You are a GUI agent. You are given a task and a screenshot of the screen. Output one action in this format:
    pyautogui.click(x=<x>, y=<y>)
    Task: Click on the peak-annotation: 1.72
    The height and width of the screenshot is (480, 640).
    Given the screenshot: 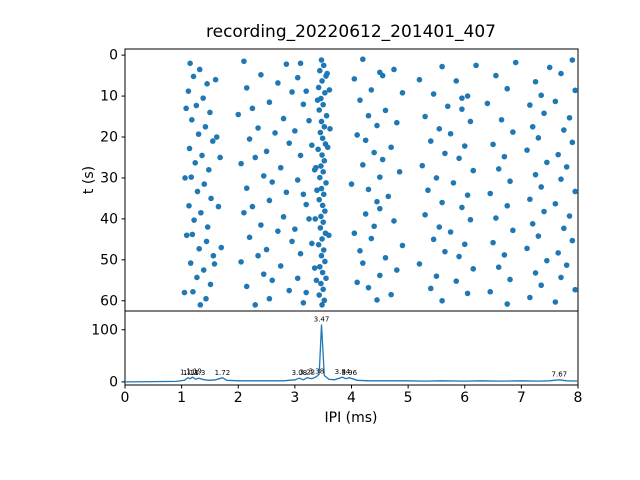 What is the action you would take?
    pyautogui.click(x=223, y=373)
    